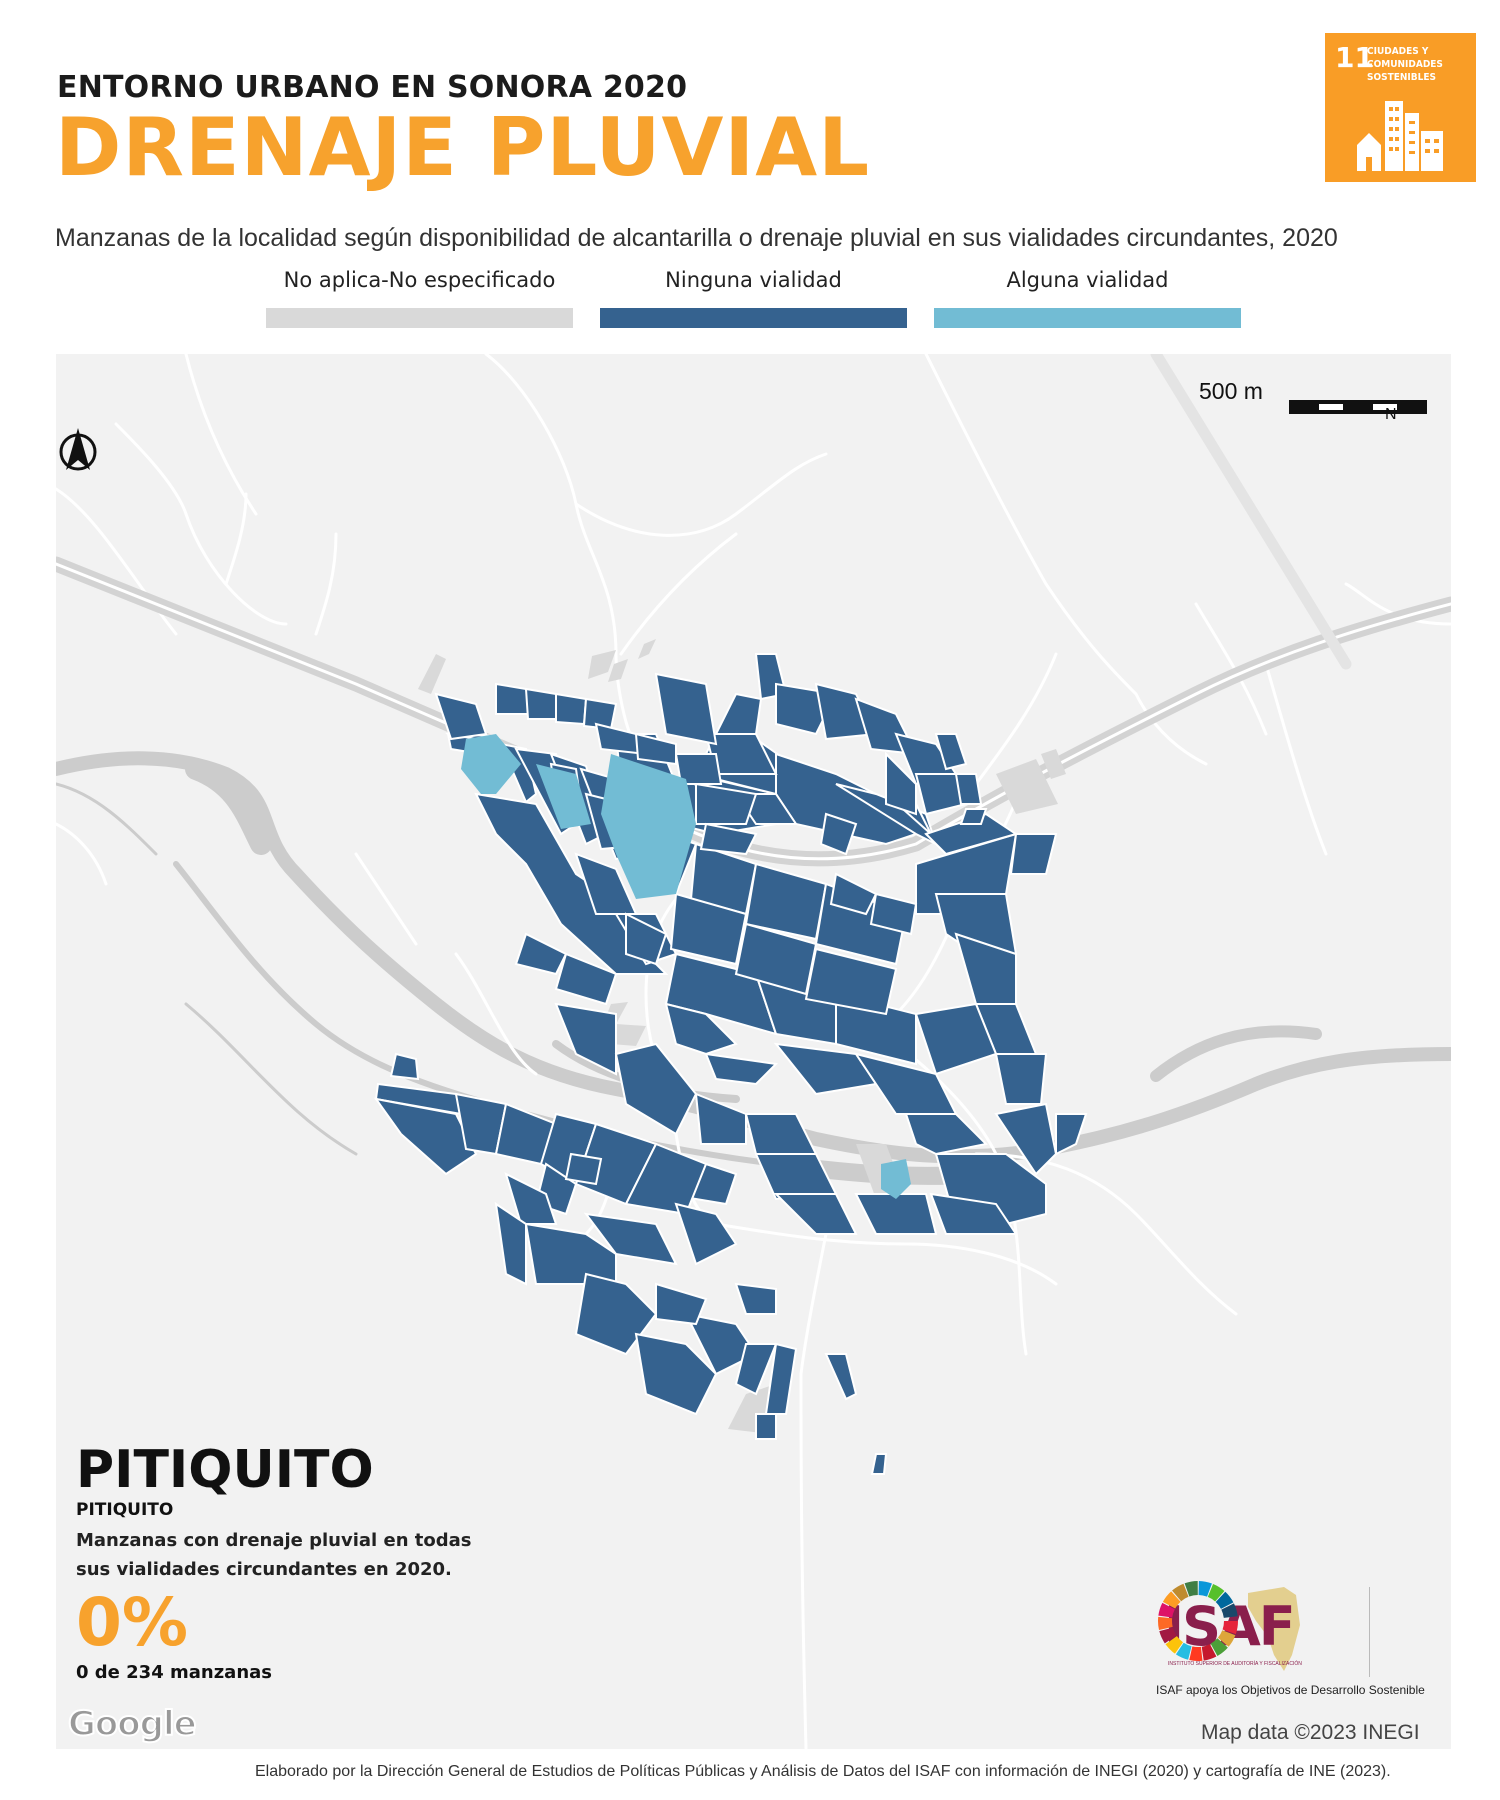  What do you see at coordinates (1087, 280) in the screenshot?
I see `legend-label: Alguna vialidad` at bounding box center [1087, 280].